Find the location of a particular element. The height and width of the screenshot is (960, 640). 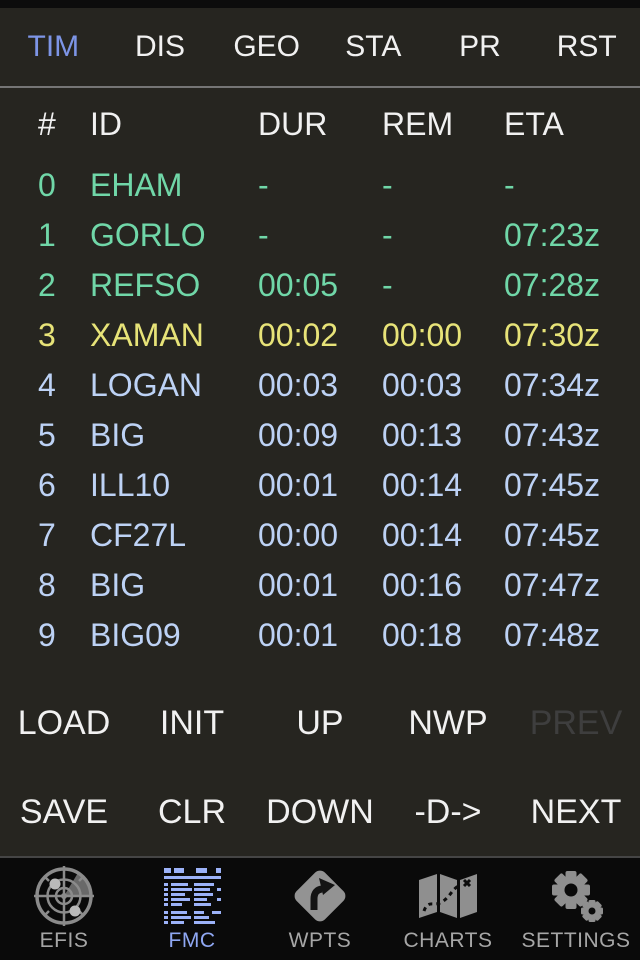

tab-dis: DIS is located at coordinates (160, 46).